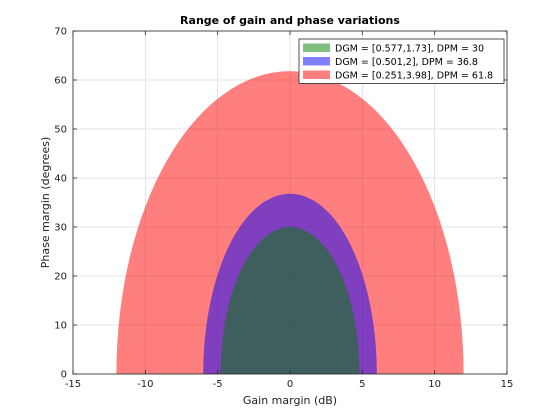 Image resolution: width=560 pixels, height=420 pixels. What do you see at coordinates (60, 228) in the screenshot?
I see `y-tick-label: 30` at bounding box center [60, 228].